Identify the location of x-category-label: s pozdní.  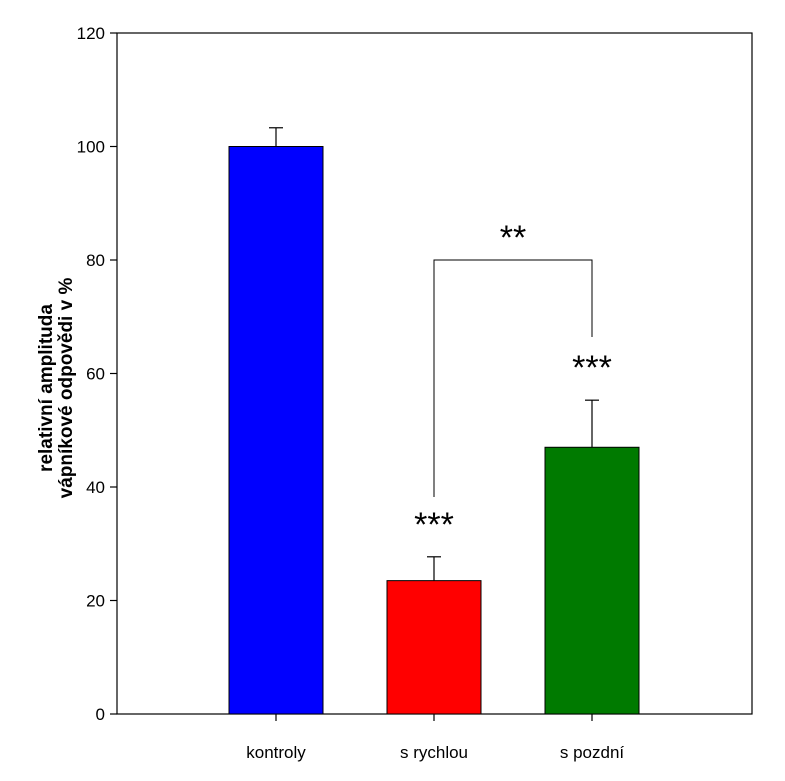
(592, 752).